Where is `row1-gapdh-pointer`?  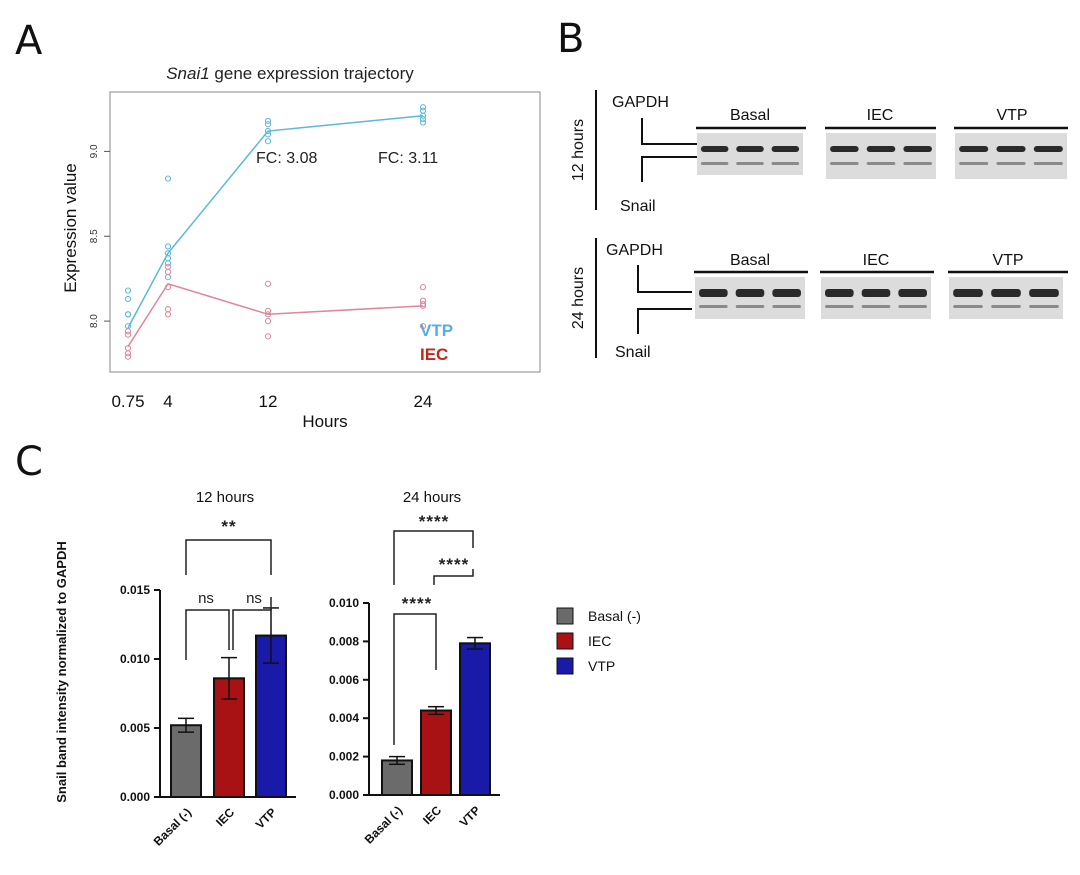
row1-gapdh-pointer is located at coordinates (669, 131).